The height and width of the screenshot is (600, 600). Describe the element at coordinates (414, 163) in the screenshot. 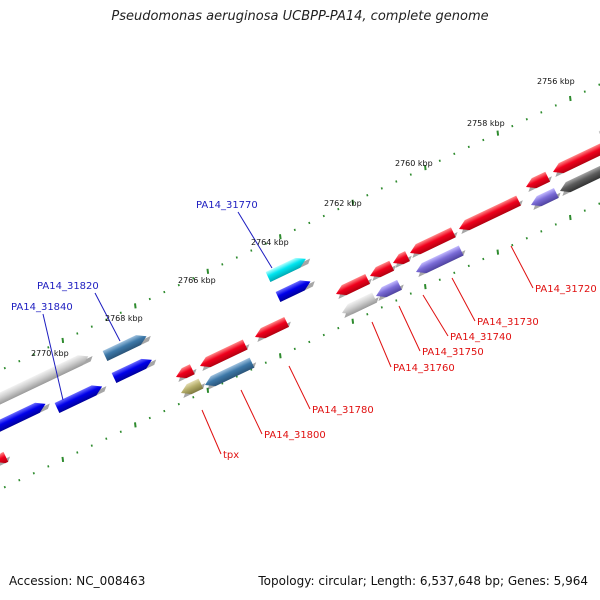

I see `tick-label-2760: 2760 kbp` at that location.